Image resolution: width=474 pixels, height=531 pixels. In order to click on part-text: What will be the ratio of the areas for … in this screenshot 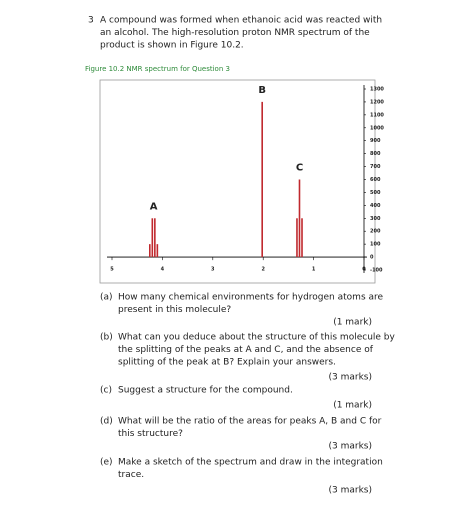, I will do `click(250, 422)`.